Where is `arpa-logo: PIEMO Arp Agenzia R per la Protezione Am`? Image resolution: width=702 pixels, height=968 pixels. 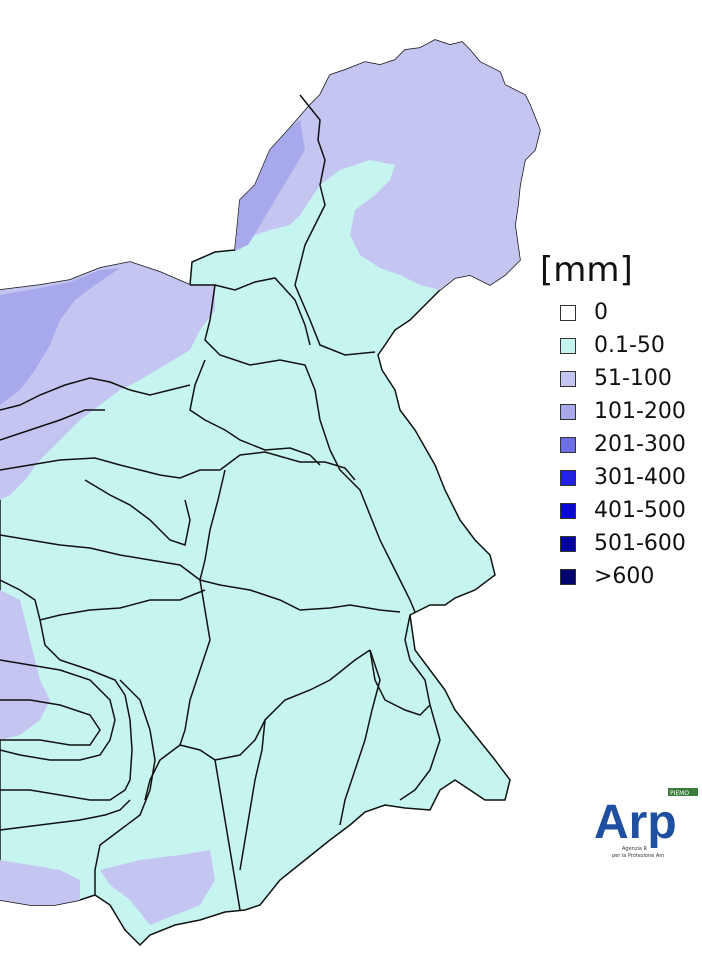
arpa-logo: PIEMO Arp Agenzia R per la Protezione Am is located at coordinates (647, 825).